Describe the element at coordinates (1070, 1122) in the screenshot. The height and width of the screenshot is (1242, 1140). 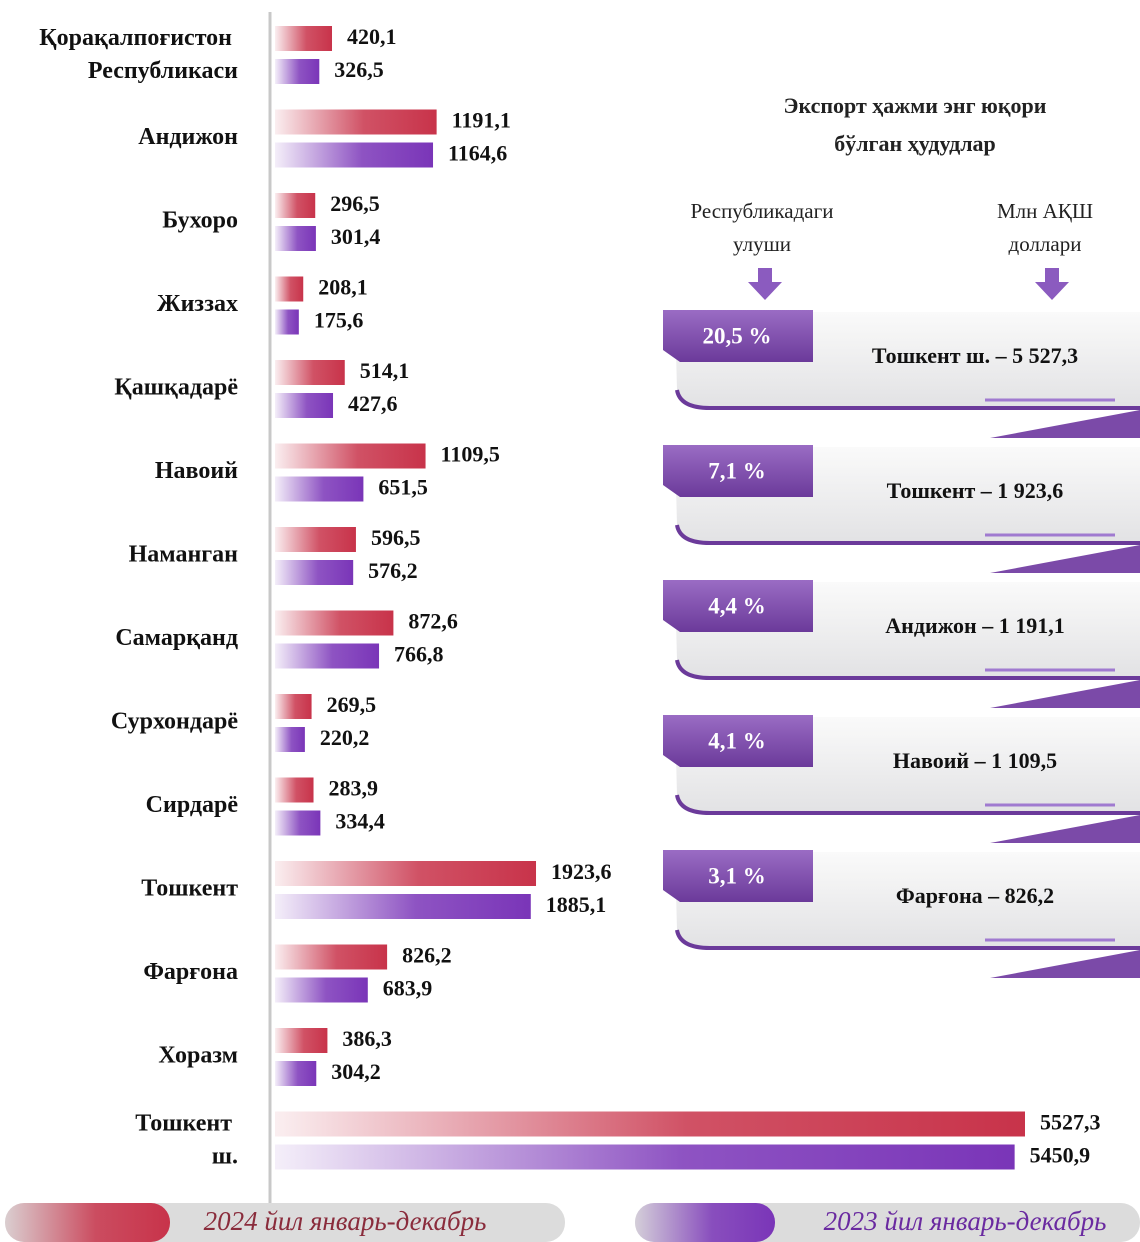
I see `value-label: 5527,3` at that location.